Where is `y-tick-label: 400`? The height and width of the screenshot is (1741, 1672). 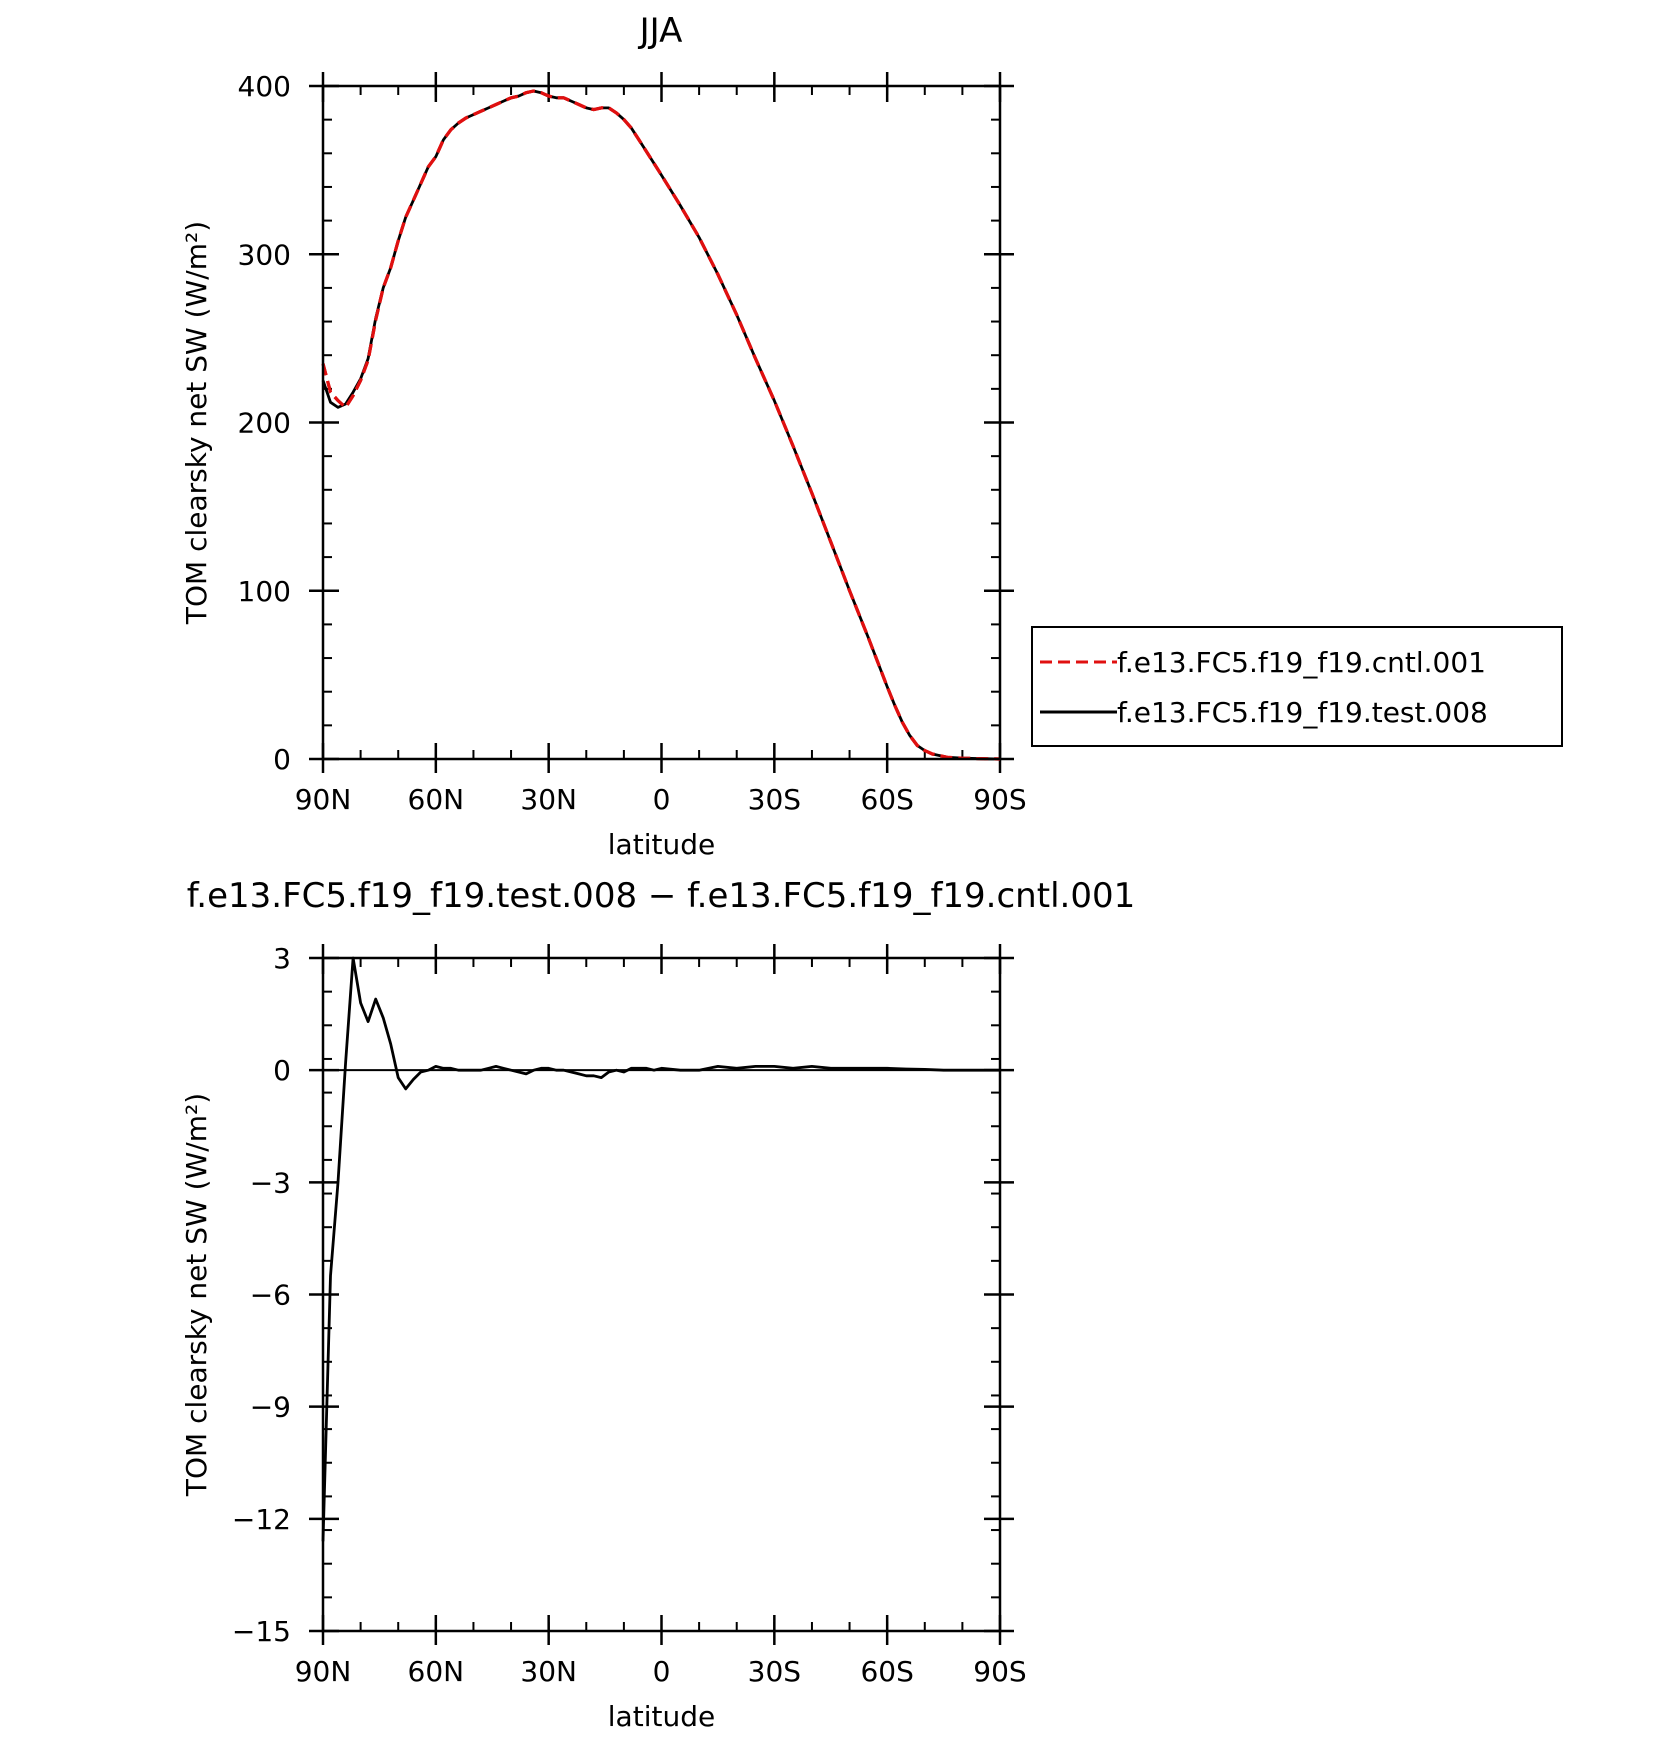 y-tick-label: 400 is located at coordinates (264, 86).